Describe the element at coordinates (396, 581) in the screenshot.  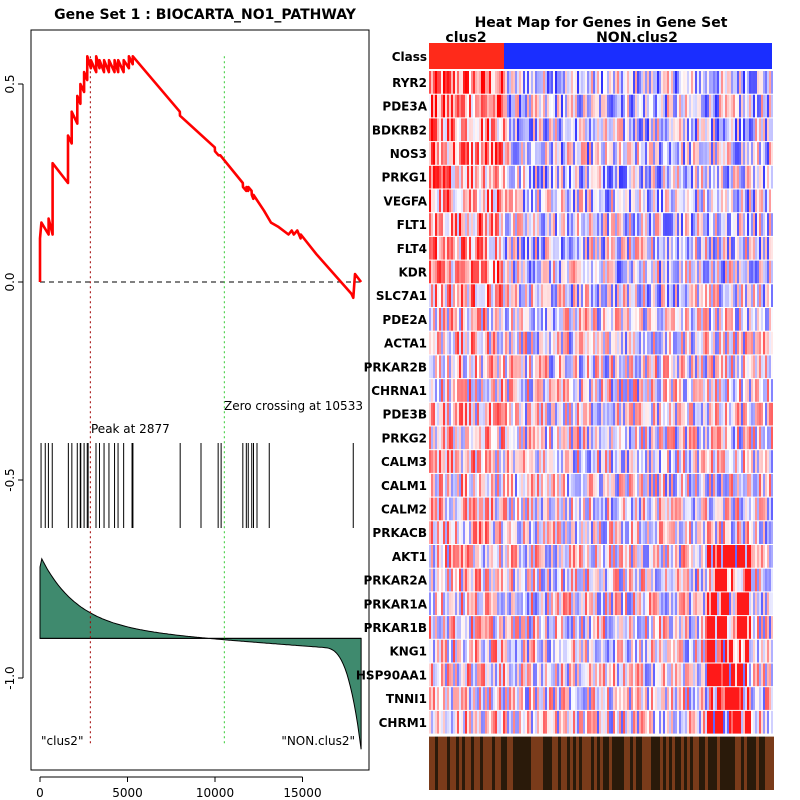
I see `gene-label: PRKAR2A` at that location.